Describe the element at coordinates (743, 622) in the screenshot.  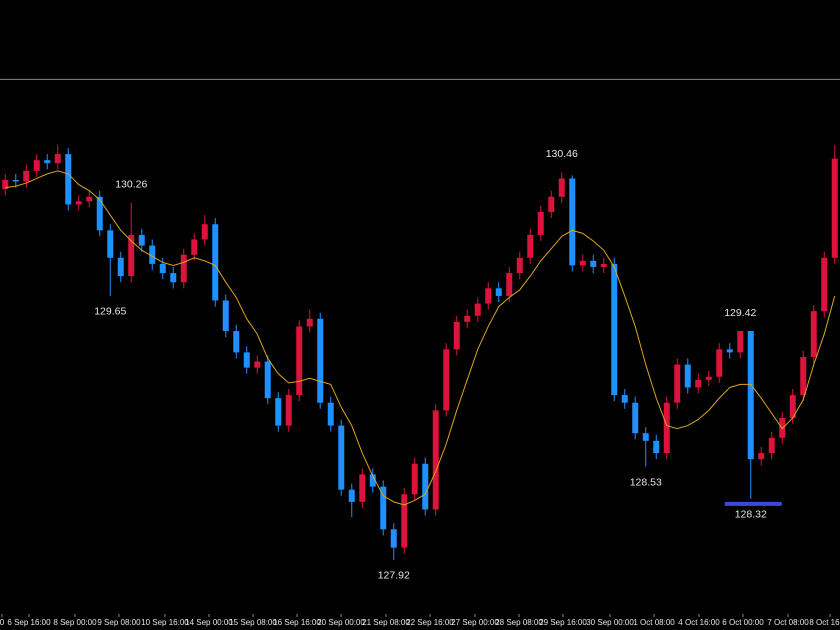
I see `x-tick-label: 6 Oct 00:00` at that location.